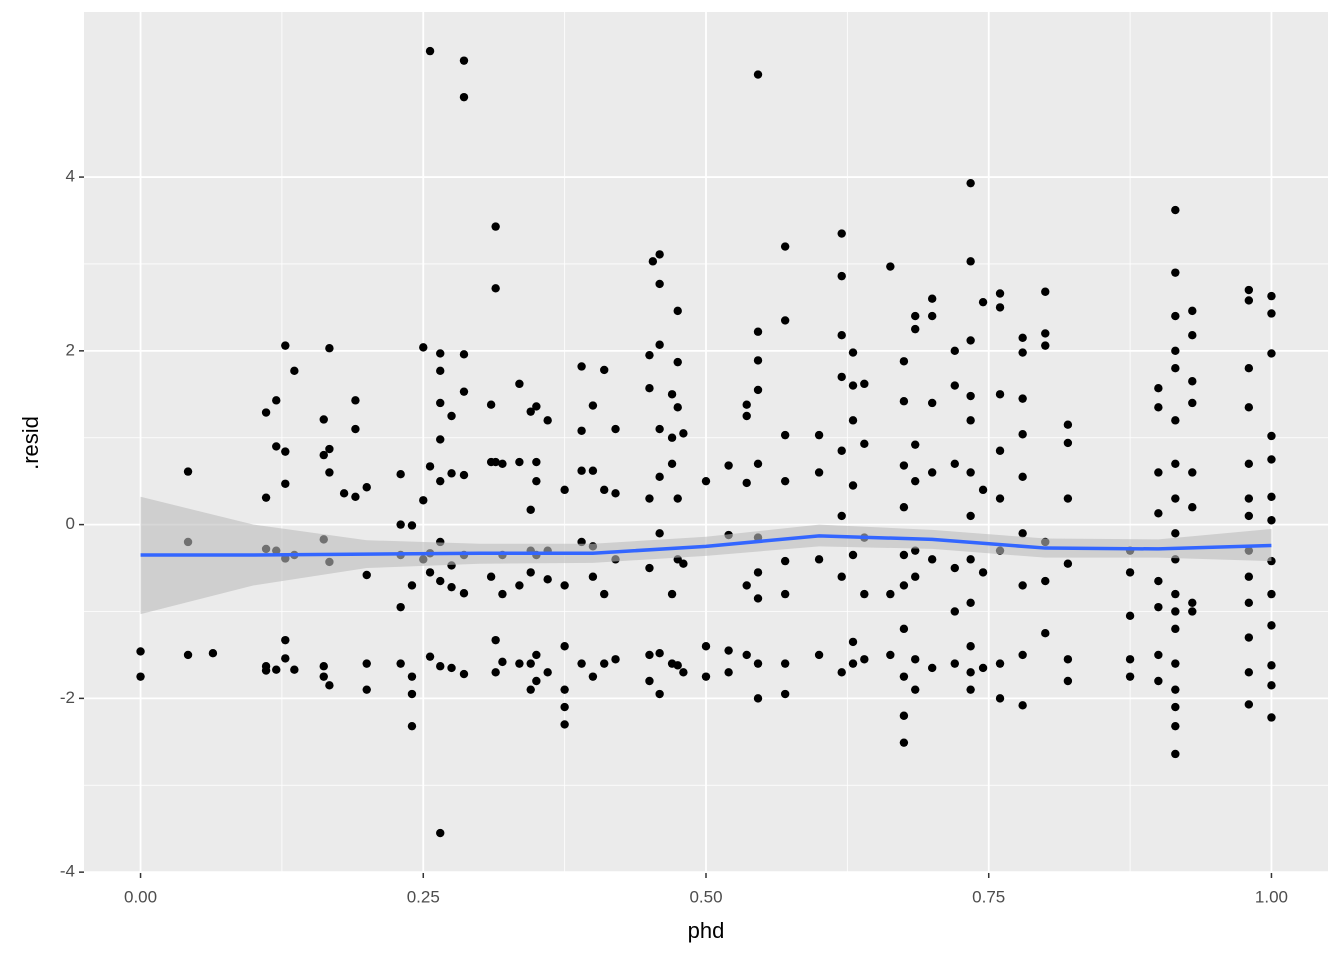 The image size is (1344, 965). Describe the element at coordinates (1271, 896) in the screenshot. I see `x-tick-label: 1.00` at that location.